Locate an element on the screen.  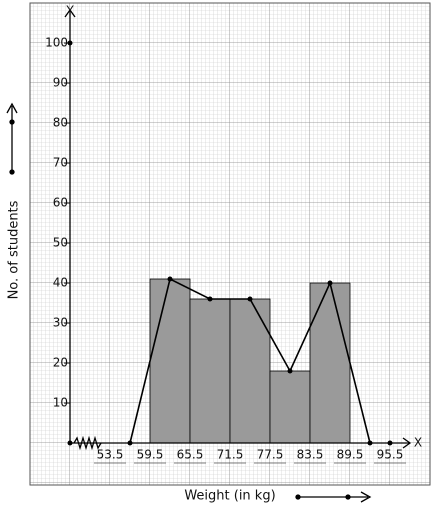
x-tick-label: 89.5 is located at coordinates (350, 455).